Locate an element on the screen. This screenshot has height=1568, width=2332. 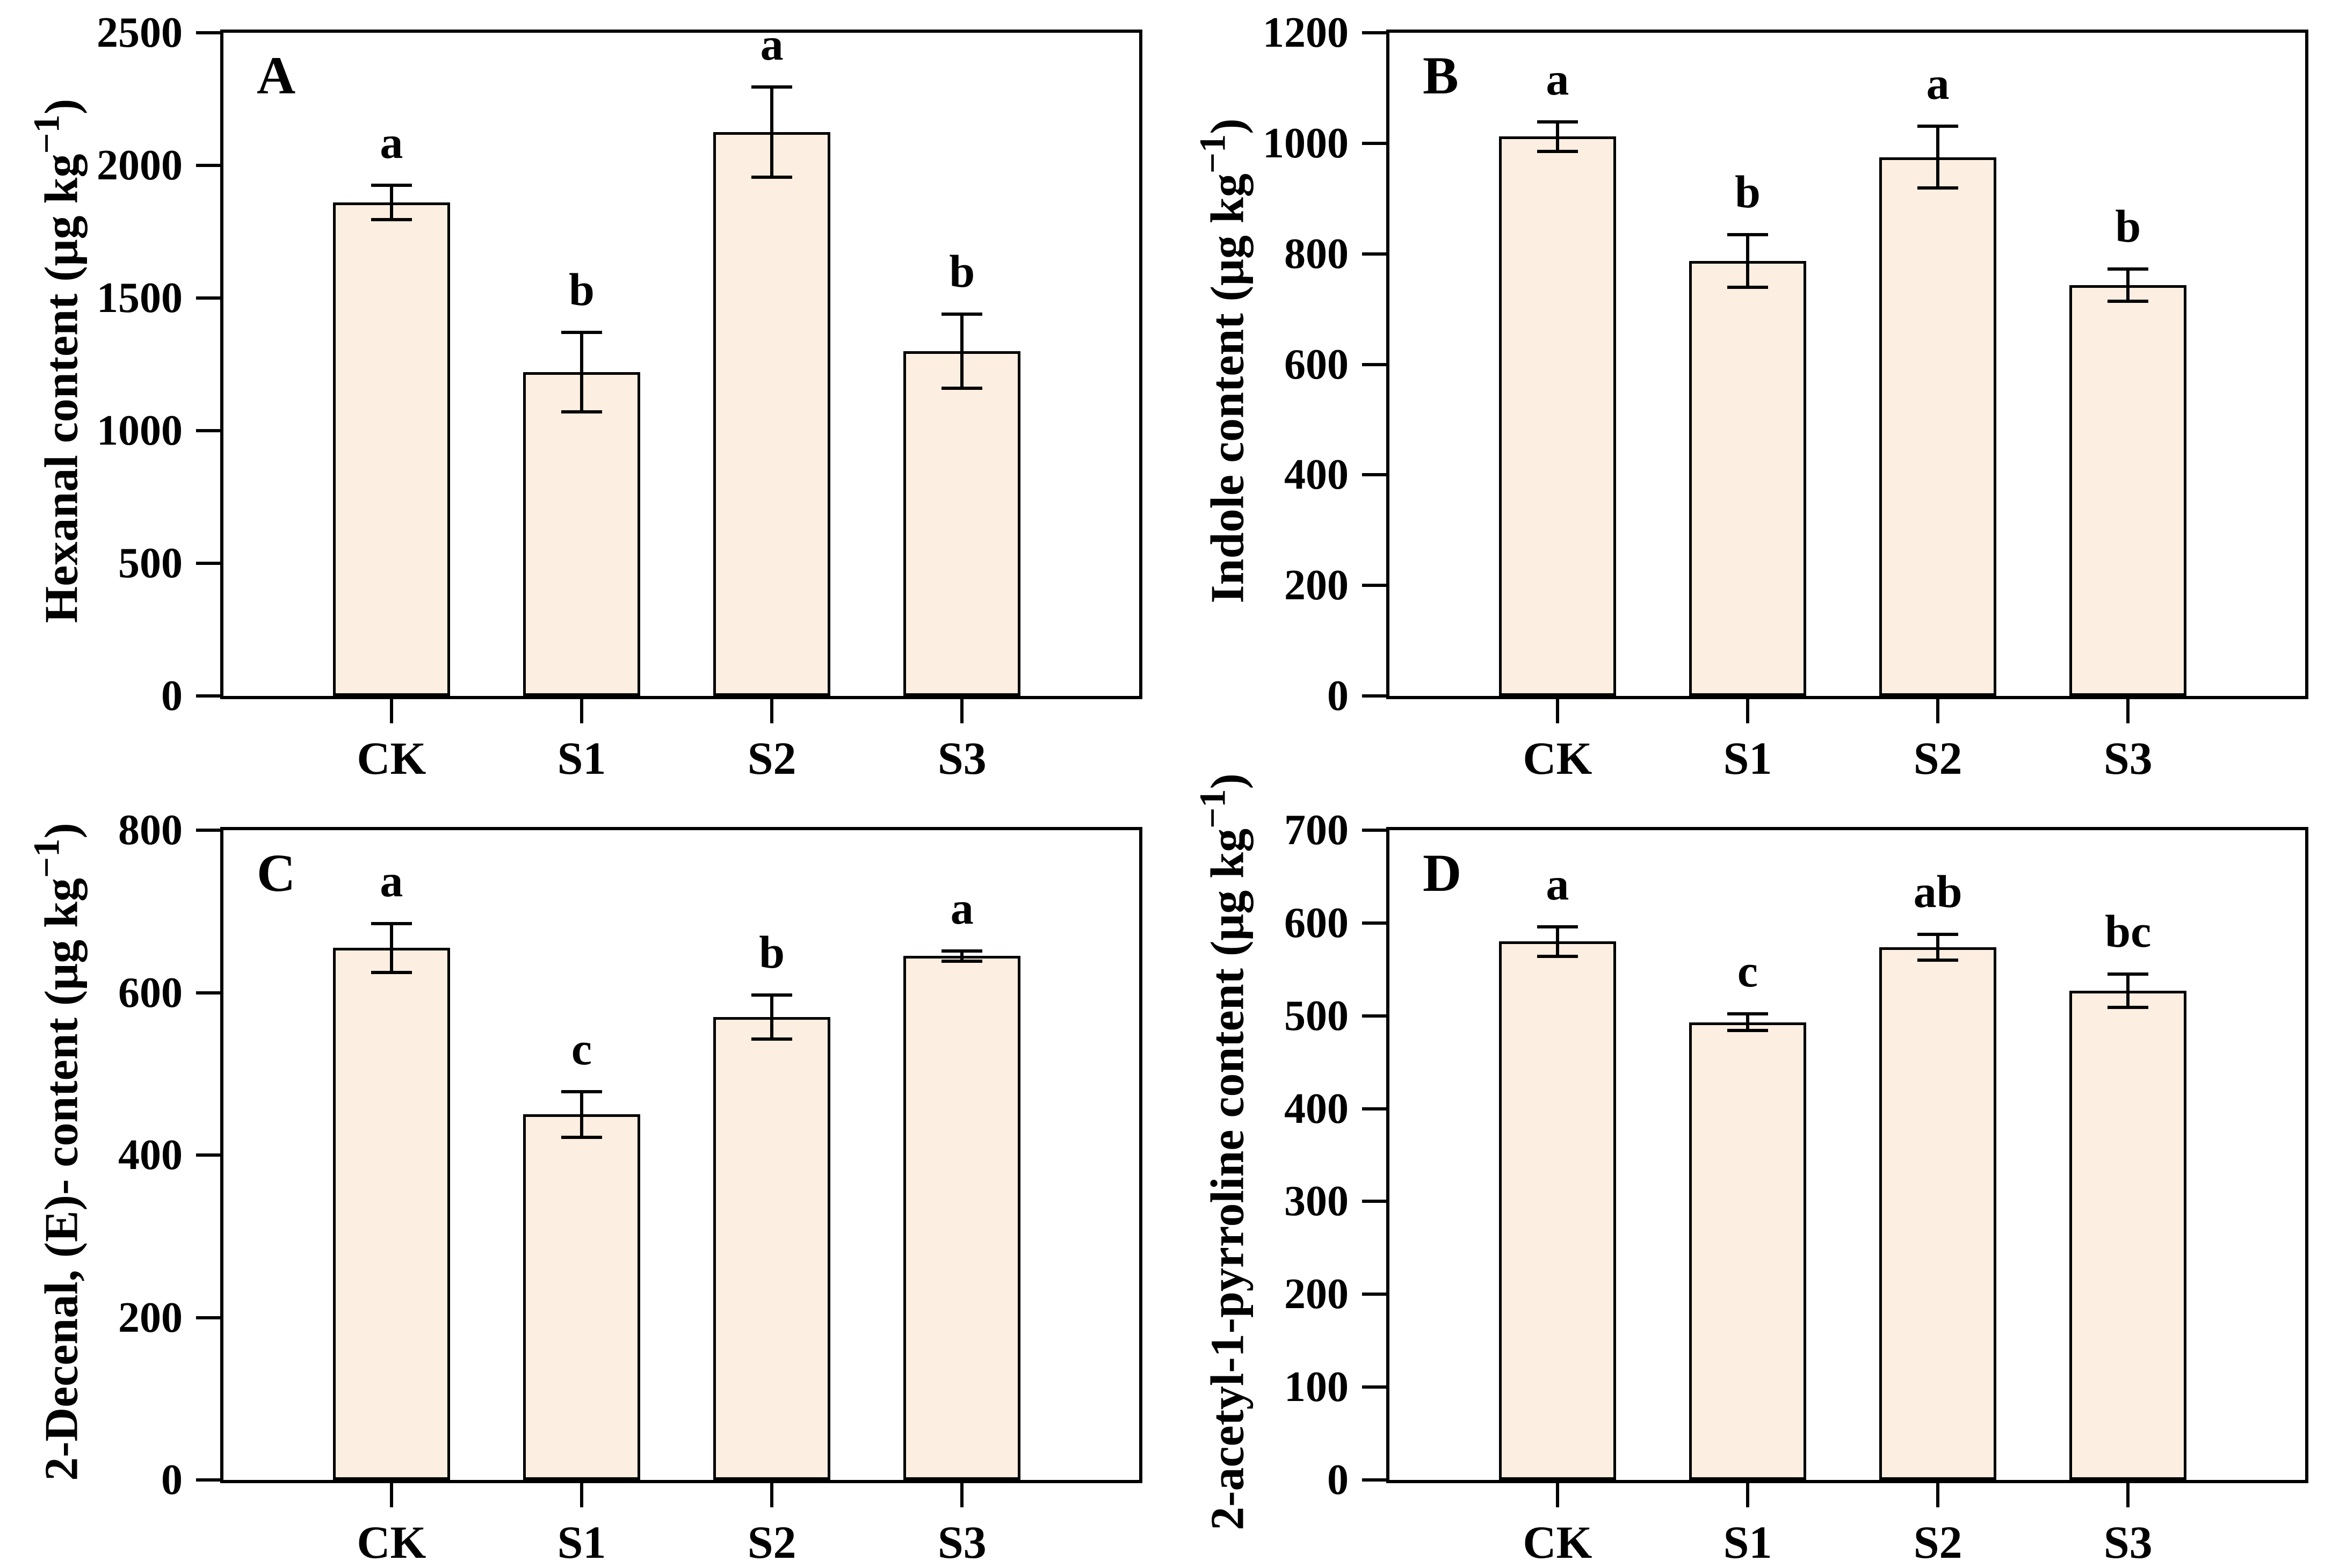
panel-letter: D is located at coordinates (1443, 873).